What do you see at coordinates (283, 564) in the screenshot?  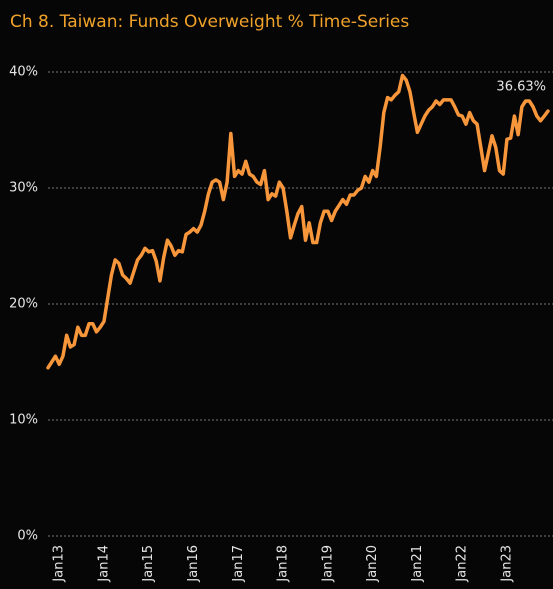 I see `x-tick-label: Jan18` at bounding box center [283, 564].